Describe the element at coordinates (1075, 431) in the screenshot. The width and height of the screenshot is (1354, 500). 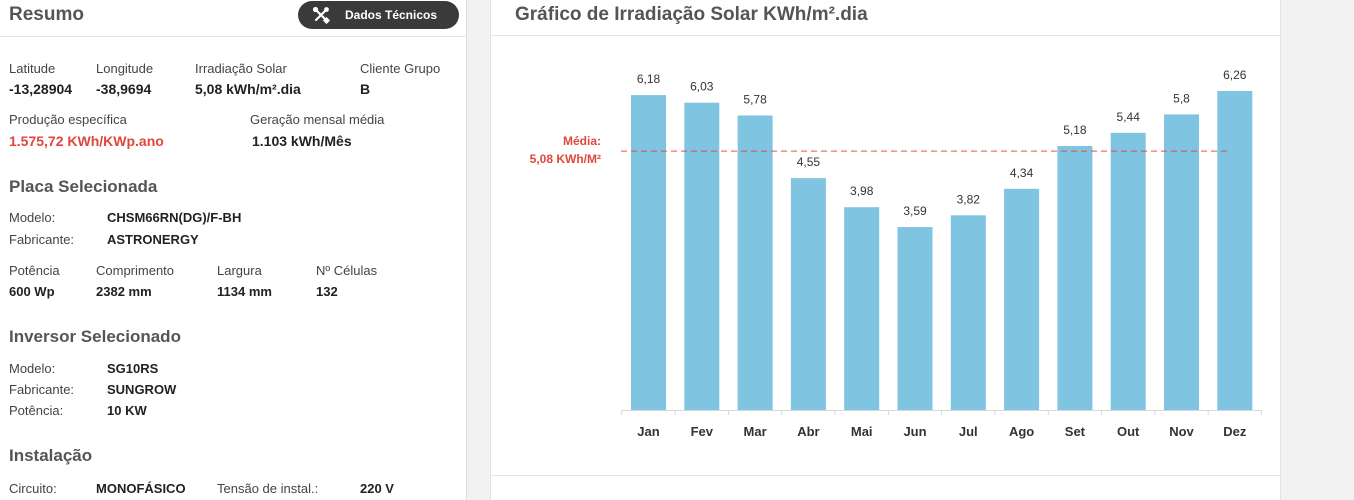
I see `x-tick-label: Set` at that location.